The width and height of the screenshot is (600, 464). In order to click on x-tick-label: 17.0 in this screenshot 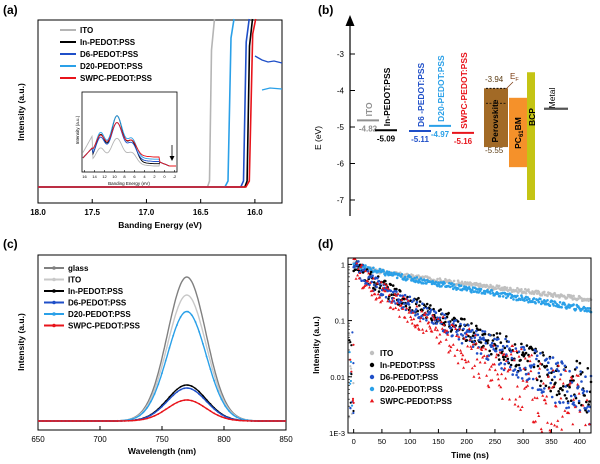, I will do `click(147, 212)`.